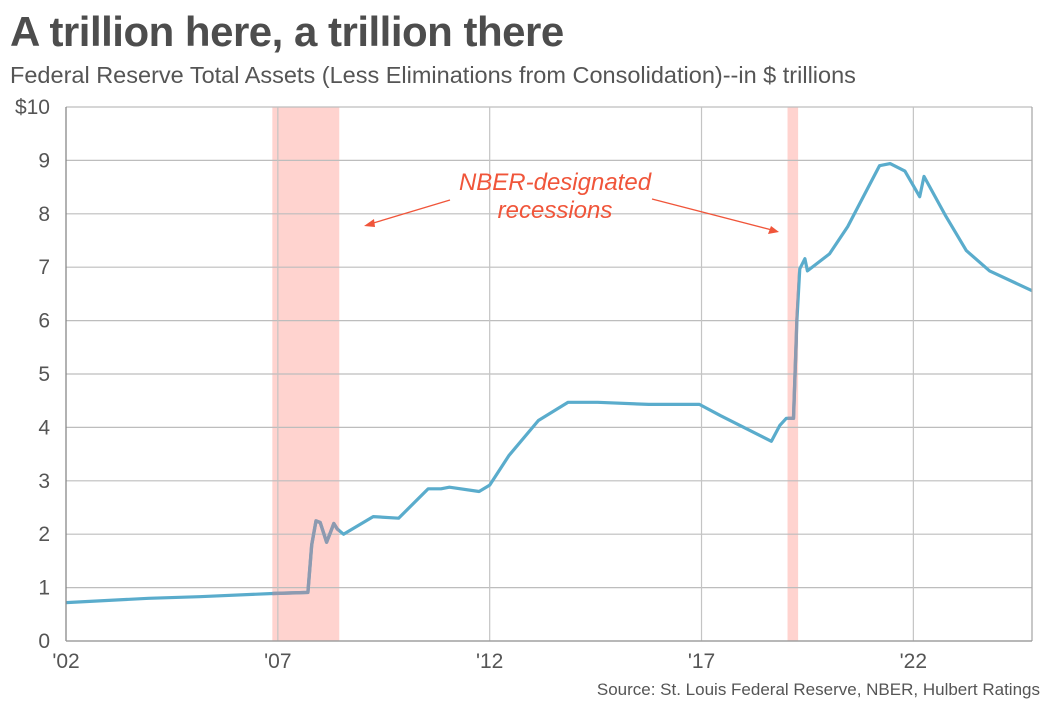 The width and height of the screenshot is (1050, 707). What do you see at coordinates (44, 160) in the screenshot?
I see `y-tick-label: 9` at bounding box center [44, 160].